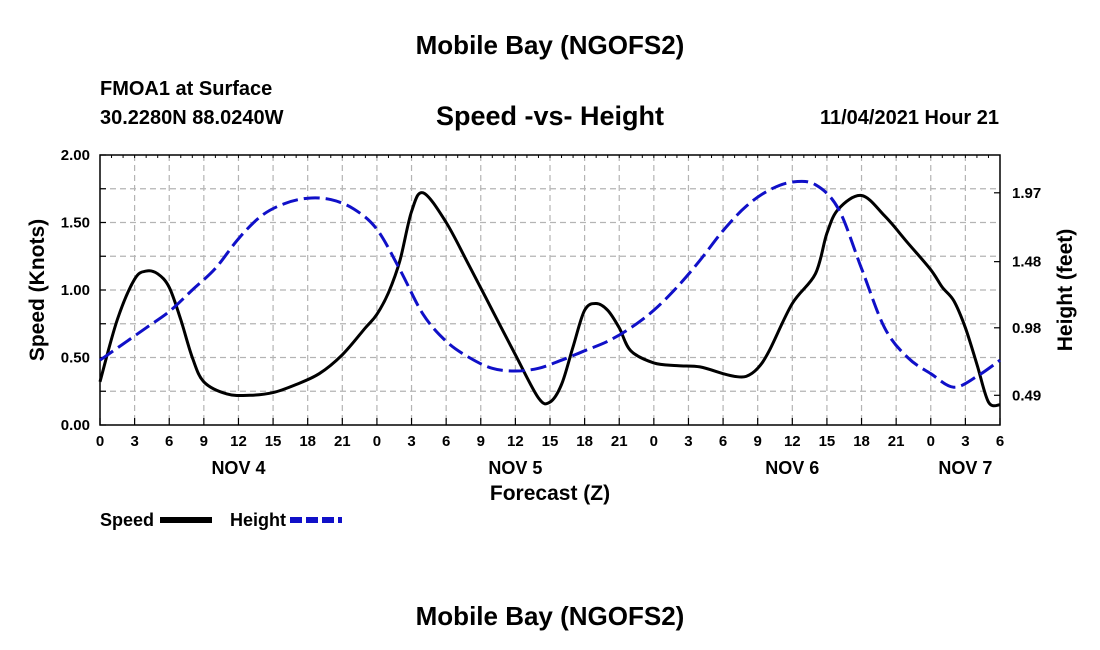 This screenshot has height=650, width=1100. What do you see at coordinates (550, 45) in the screenshot?
I see `page-title: Mobile Bay (NGOFS2)` at bounding box center [550, 45].